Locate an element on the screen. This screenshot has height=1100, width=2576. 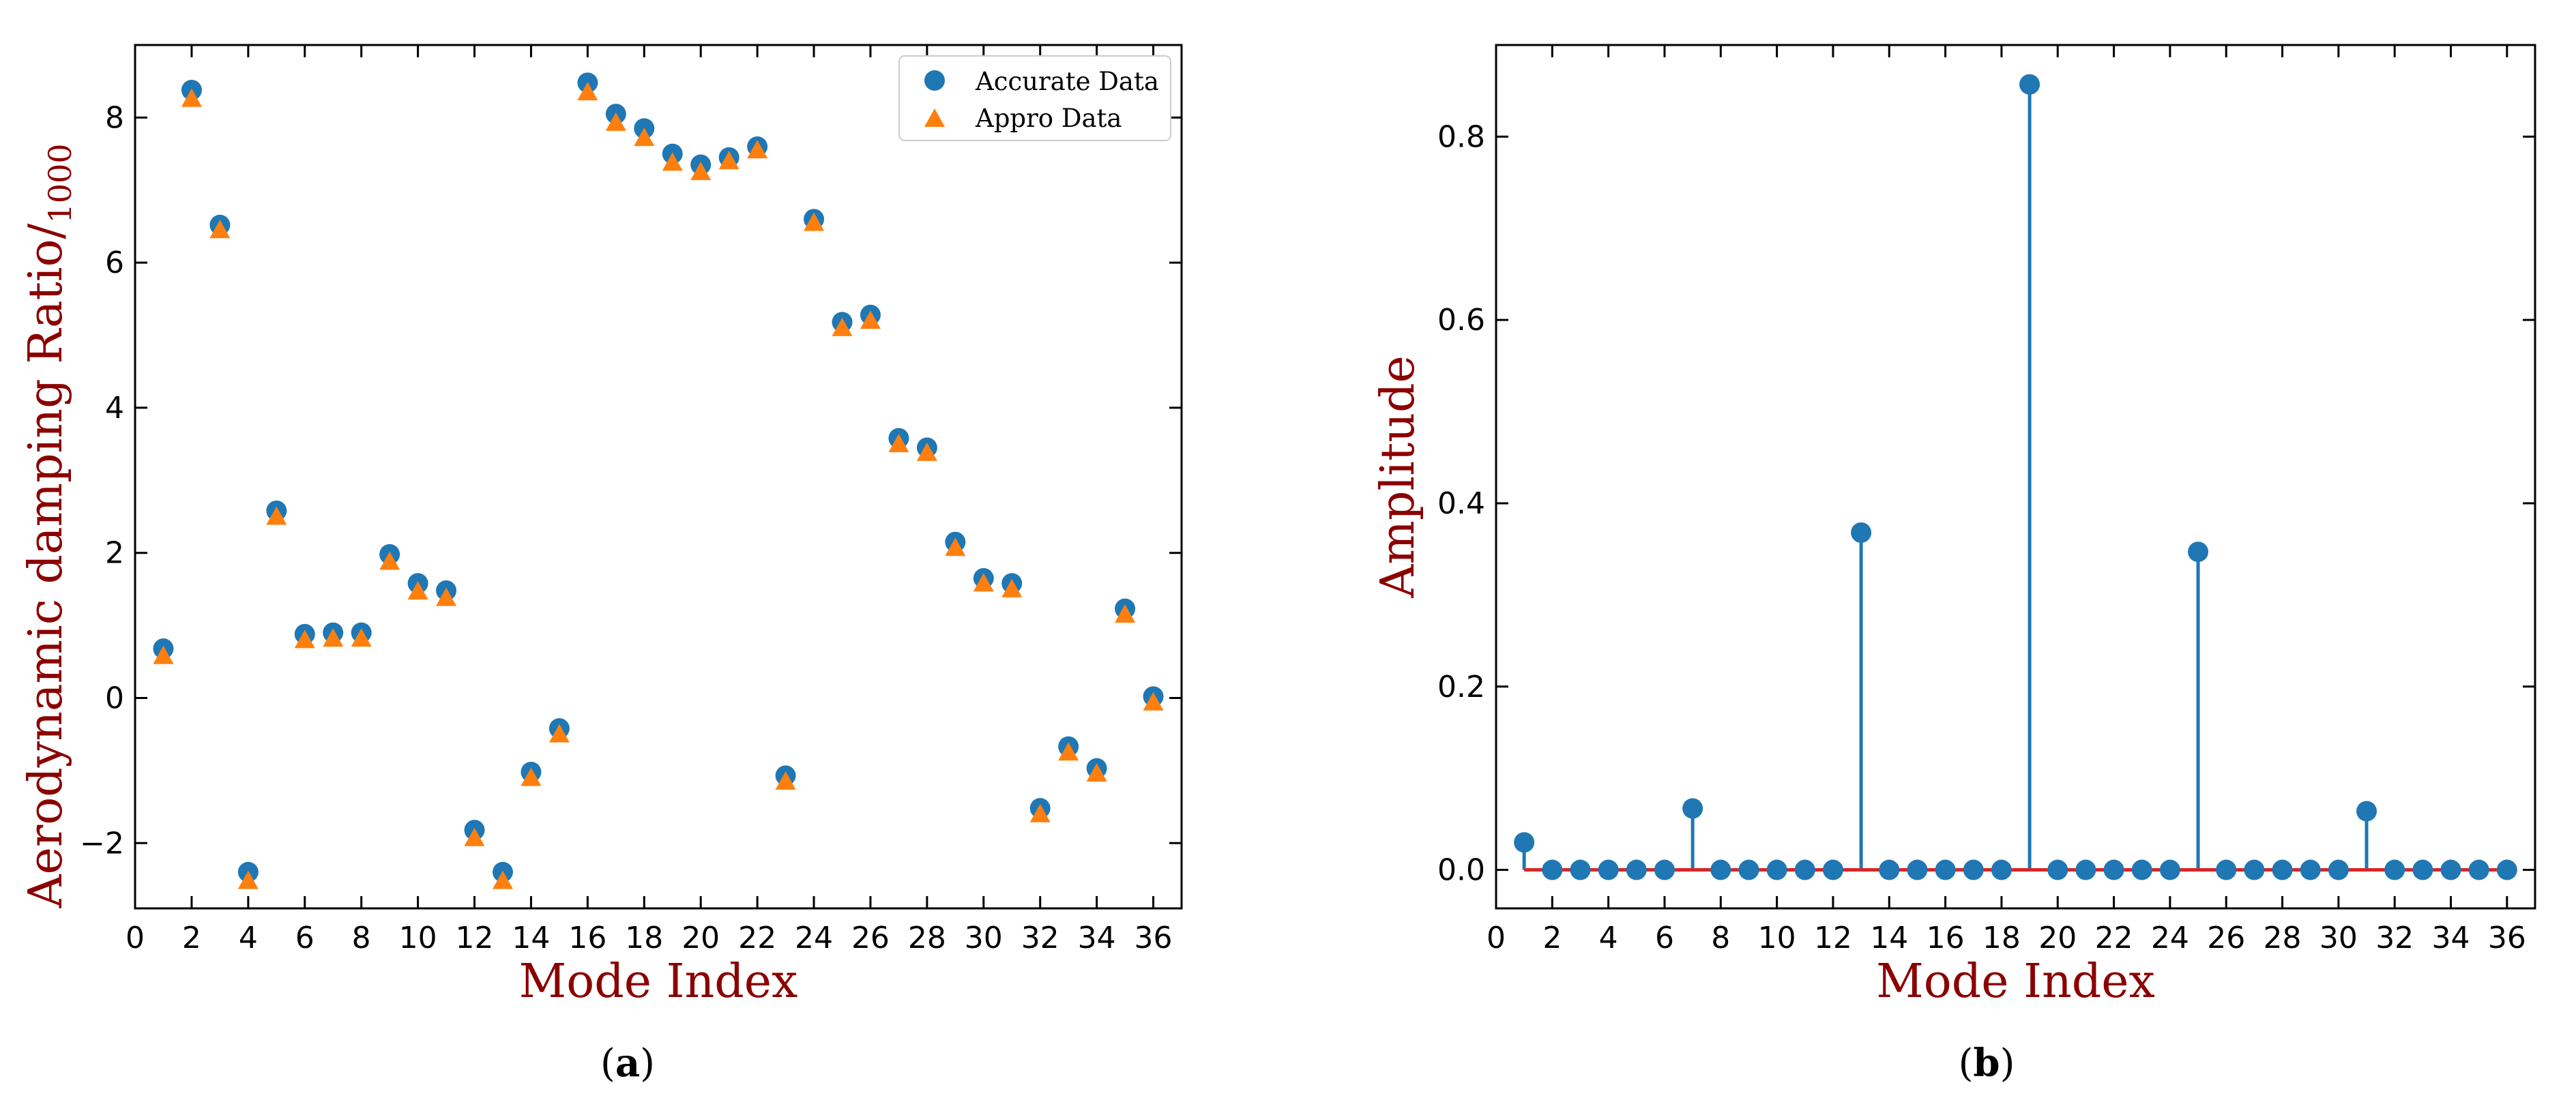
chart-b-xtick-label: 0 is located at coordinates (1496, 938).